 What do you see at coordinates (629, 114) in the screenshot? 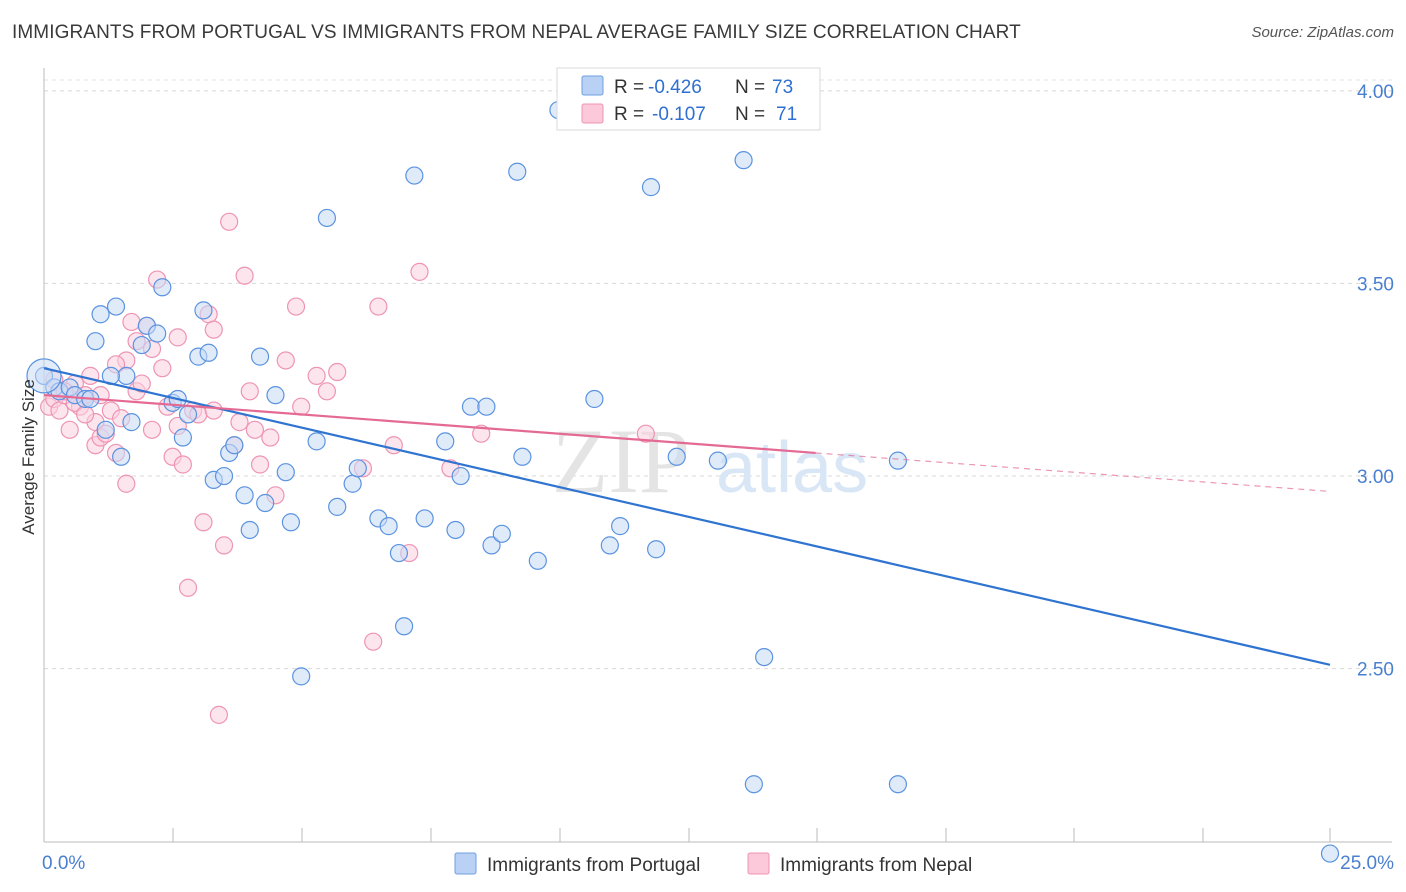
I see `legend-r-label-nepal: R =` at bounding box center [629, 114].